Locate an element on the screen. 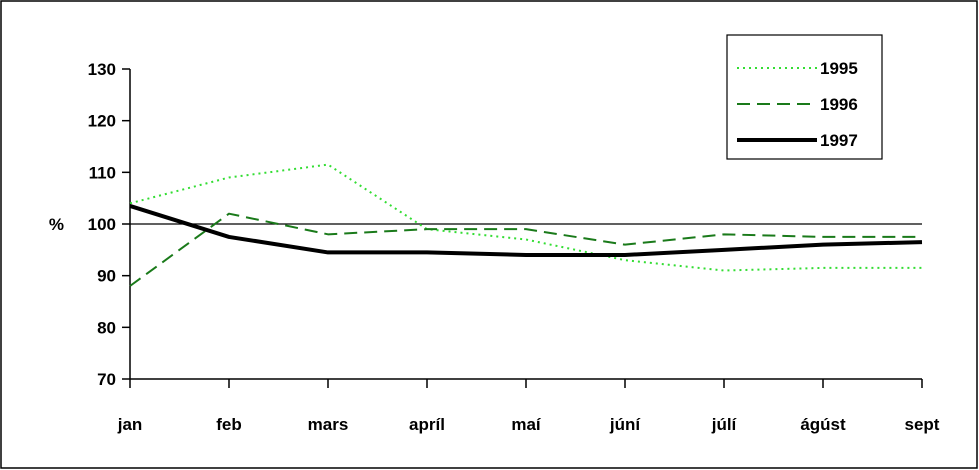  x-tick-label: júní is located at coordinates (625, 424).